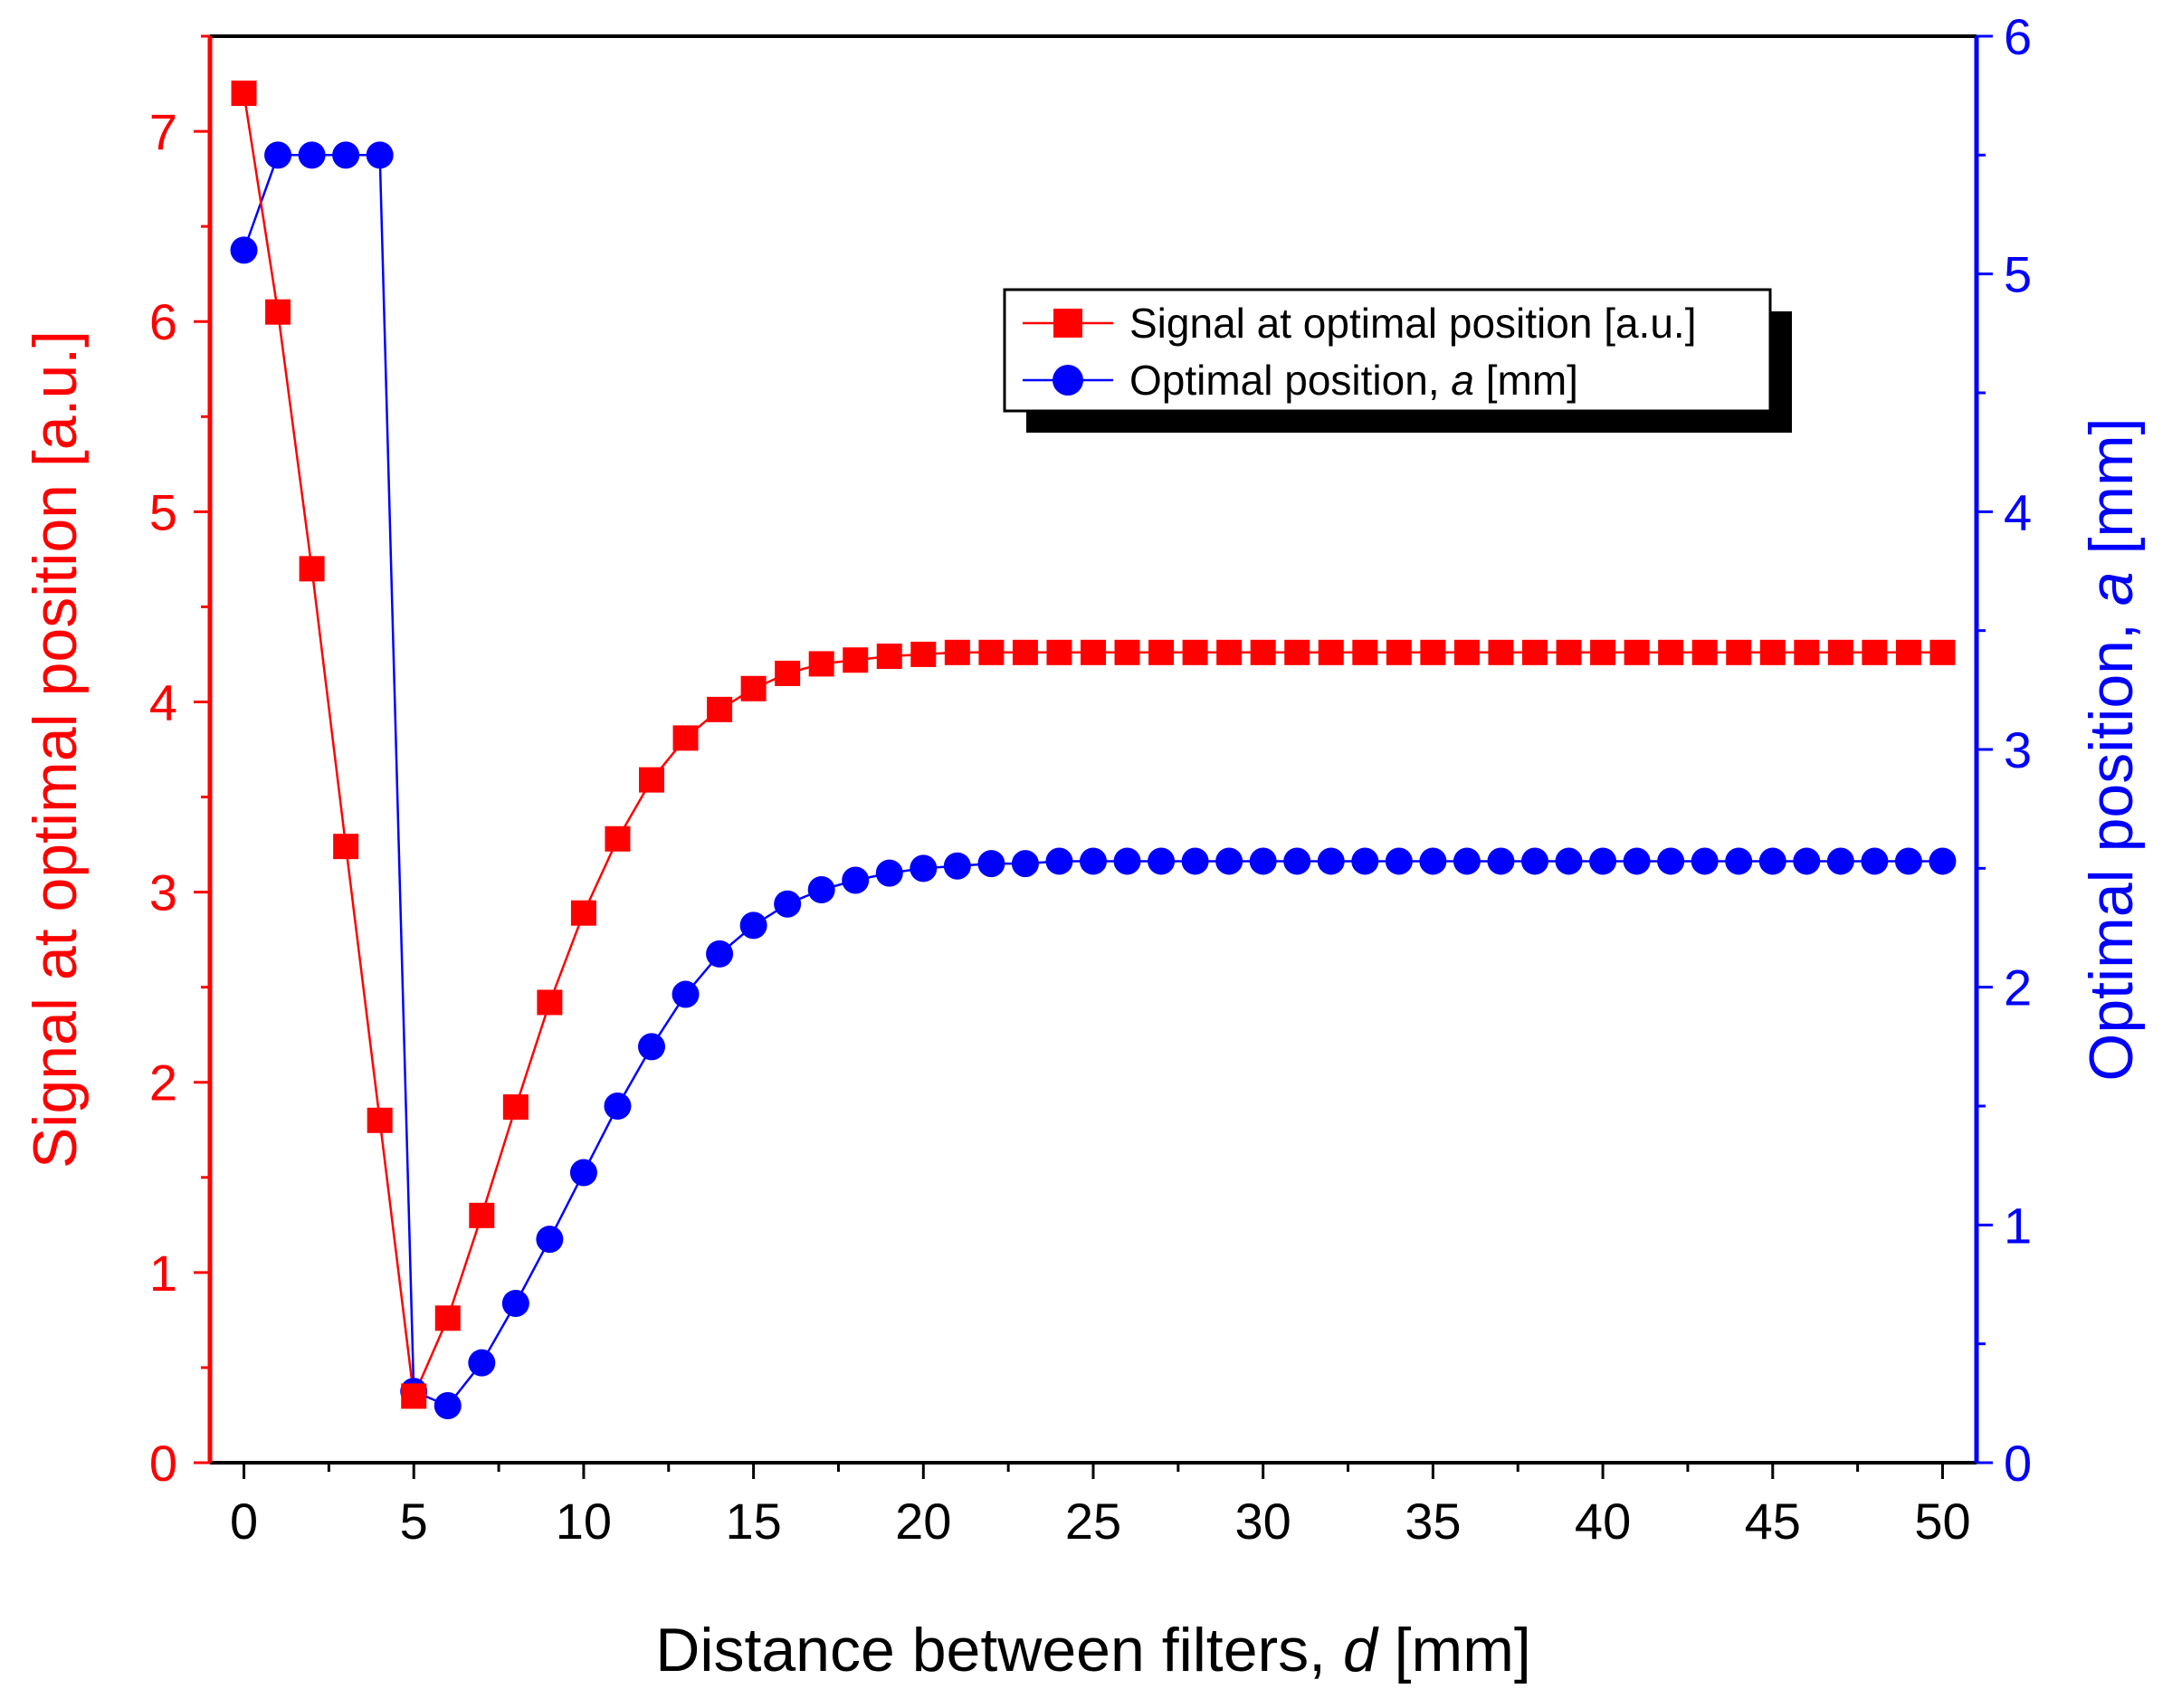 The image size is (2172, 1708). What do you see at coordinates (163, 321) in the screenshot?
I see `y-left-tick-label: 6` at bounding box center [163, 321].